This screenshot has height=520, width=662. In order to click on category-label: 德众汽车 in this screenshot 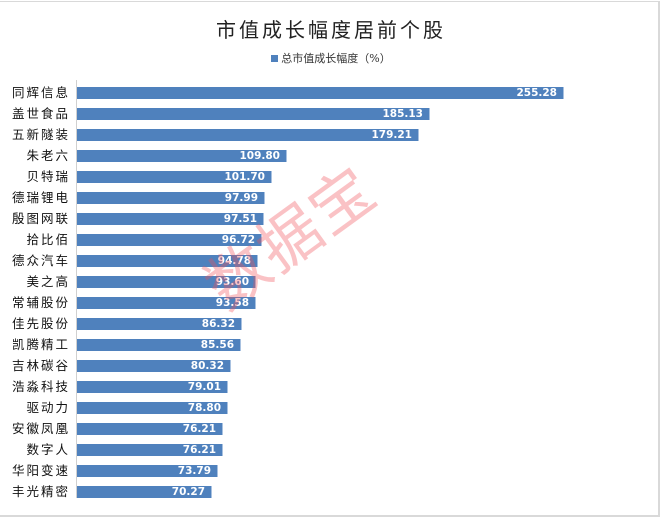, I will do `click(40, 260)`.